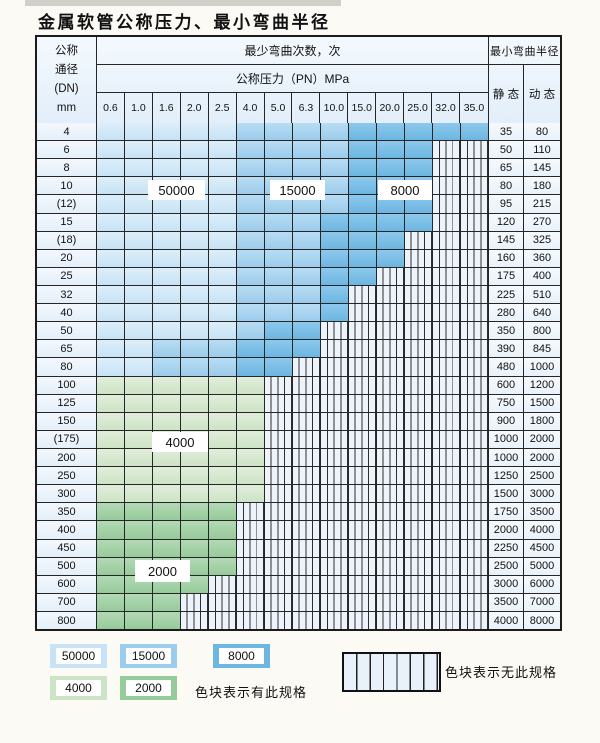 The width and height of the screenshot is (600, 743). I want to click on dn-label: 20, so click(67, 258).